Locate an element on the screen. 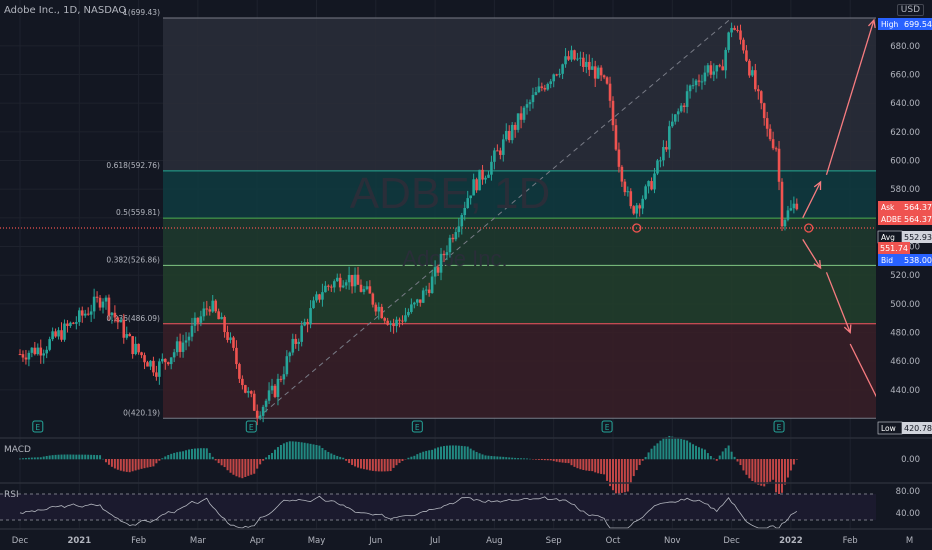 This screenshot has height=550, width=932. earnings-mark-label: E is located at coordinates (251, 427).